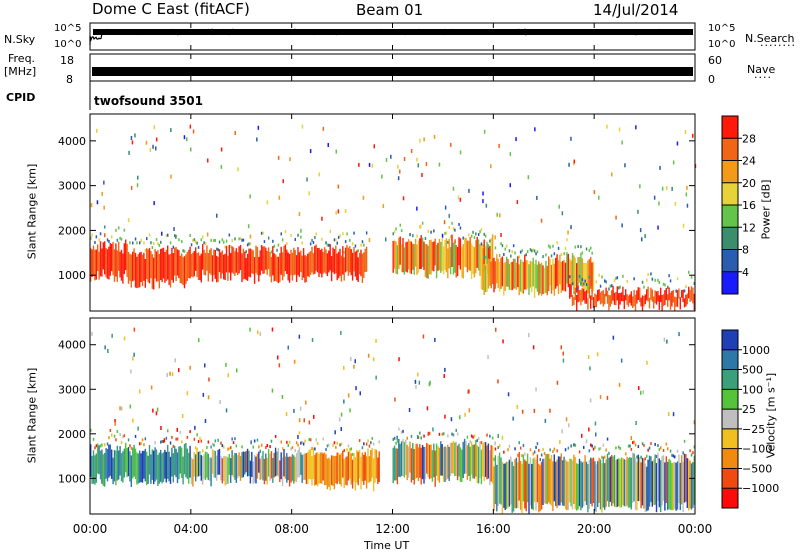  I want to click on nsky-trace, so click(391, 36).